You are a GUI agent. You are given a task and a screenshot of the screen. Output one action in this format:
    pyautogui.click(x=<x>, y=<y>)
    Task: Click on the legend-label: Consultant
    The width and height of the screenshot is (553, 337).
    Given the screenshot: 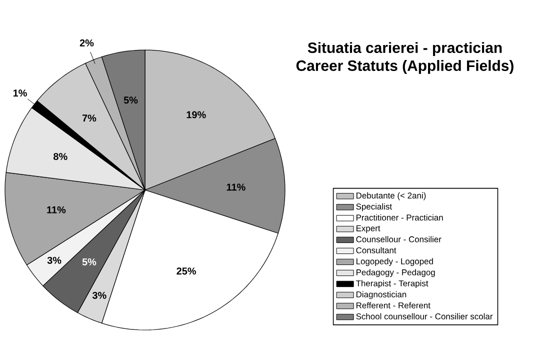 What is the action you would take?
    pyautogui.click(x=376, y=250)
    